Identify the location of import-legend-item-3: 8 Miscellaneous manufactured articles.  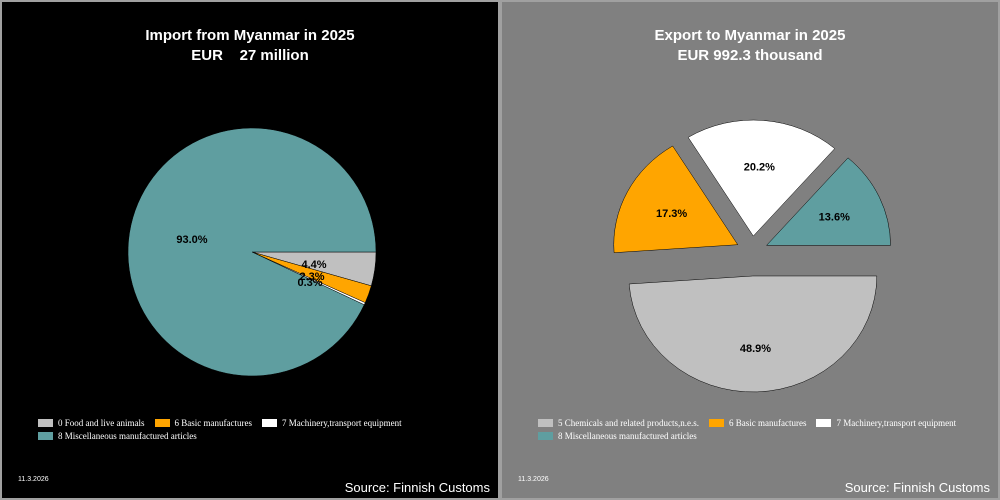
(117, 436).